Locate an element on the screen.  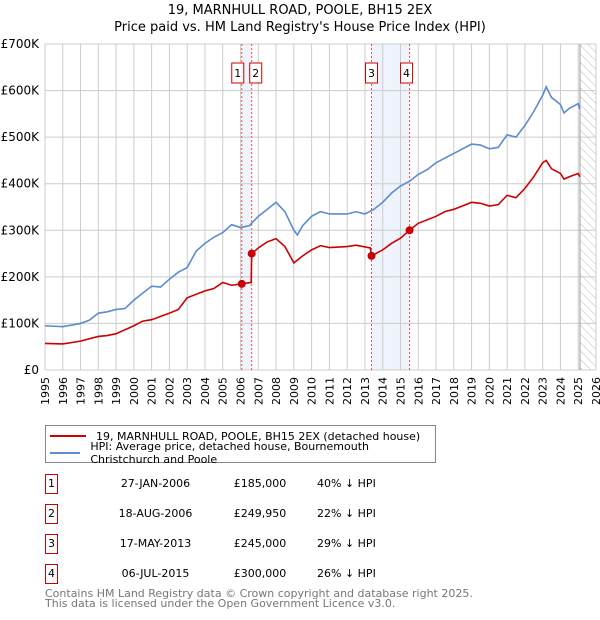
marker-badge: 3 is located at coordinates (51, 544).